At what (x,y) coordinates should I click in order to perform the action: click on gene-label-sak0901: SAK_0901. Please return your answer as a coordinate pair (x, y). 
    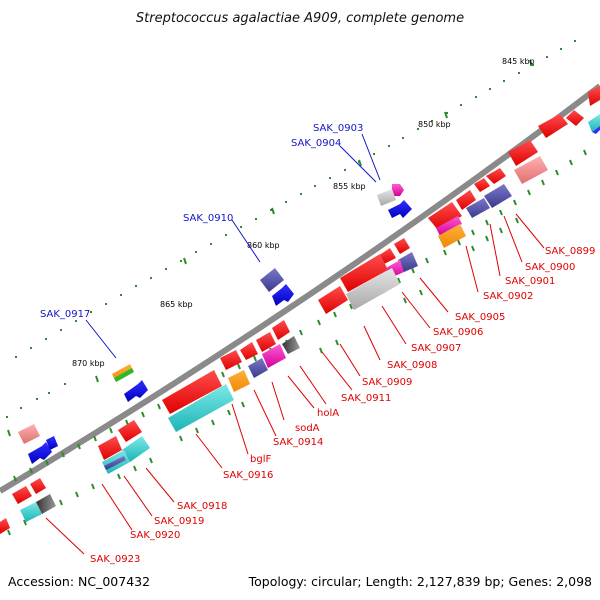
    Looking at the image, I should click on (530, 281).